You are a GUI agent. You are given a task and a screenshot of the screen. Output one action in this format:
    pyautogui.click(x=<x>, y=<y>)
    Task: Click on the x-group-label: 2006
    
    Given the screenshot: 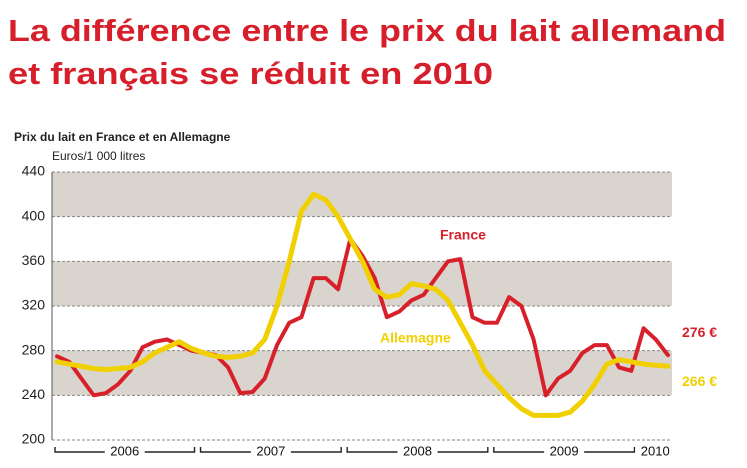 What is the action you would take?
    pyautogui.click(x=124, y=450)
    